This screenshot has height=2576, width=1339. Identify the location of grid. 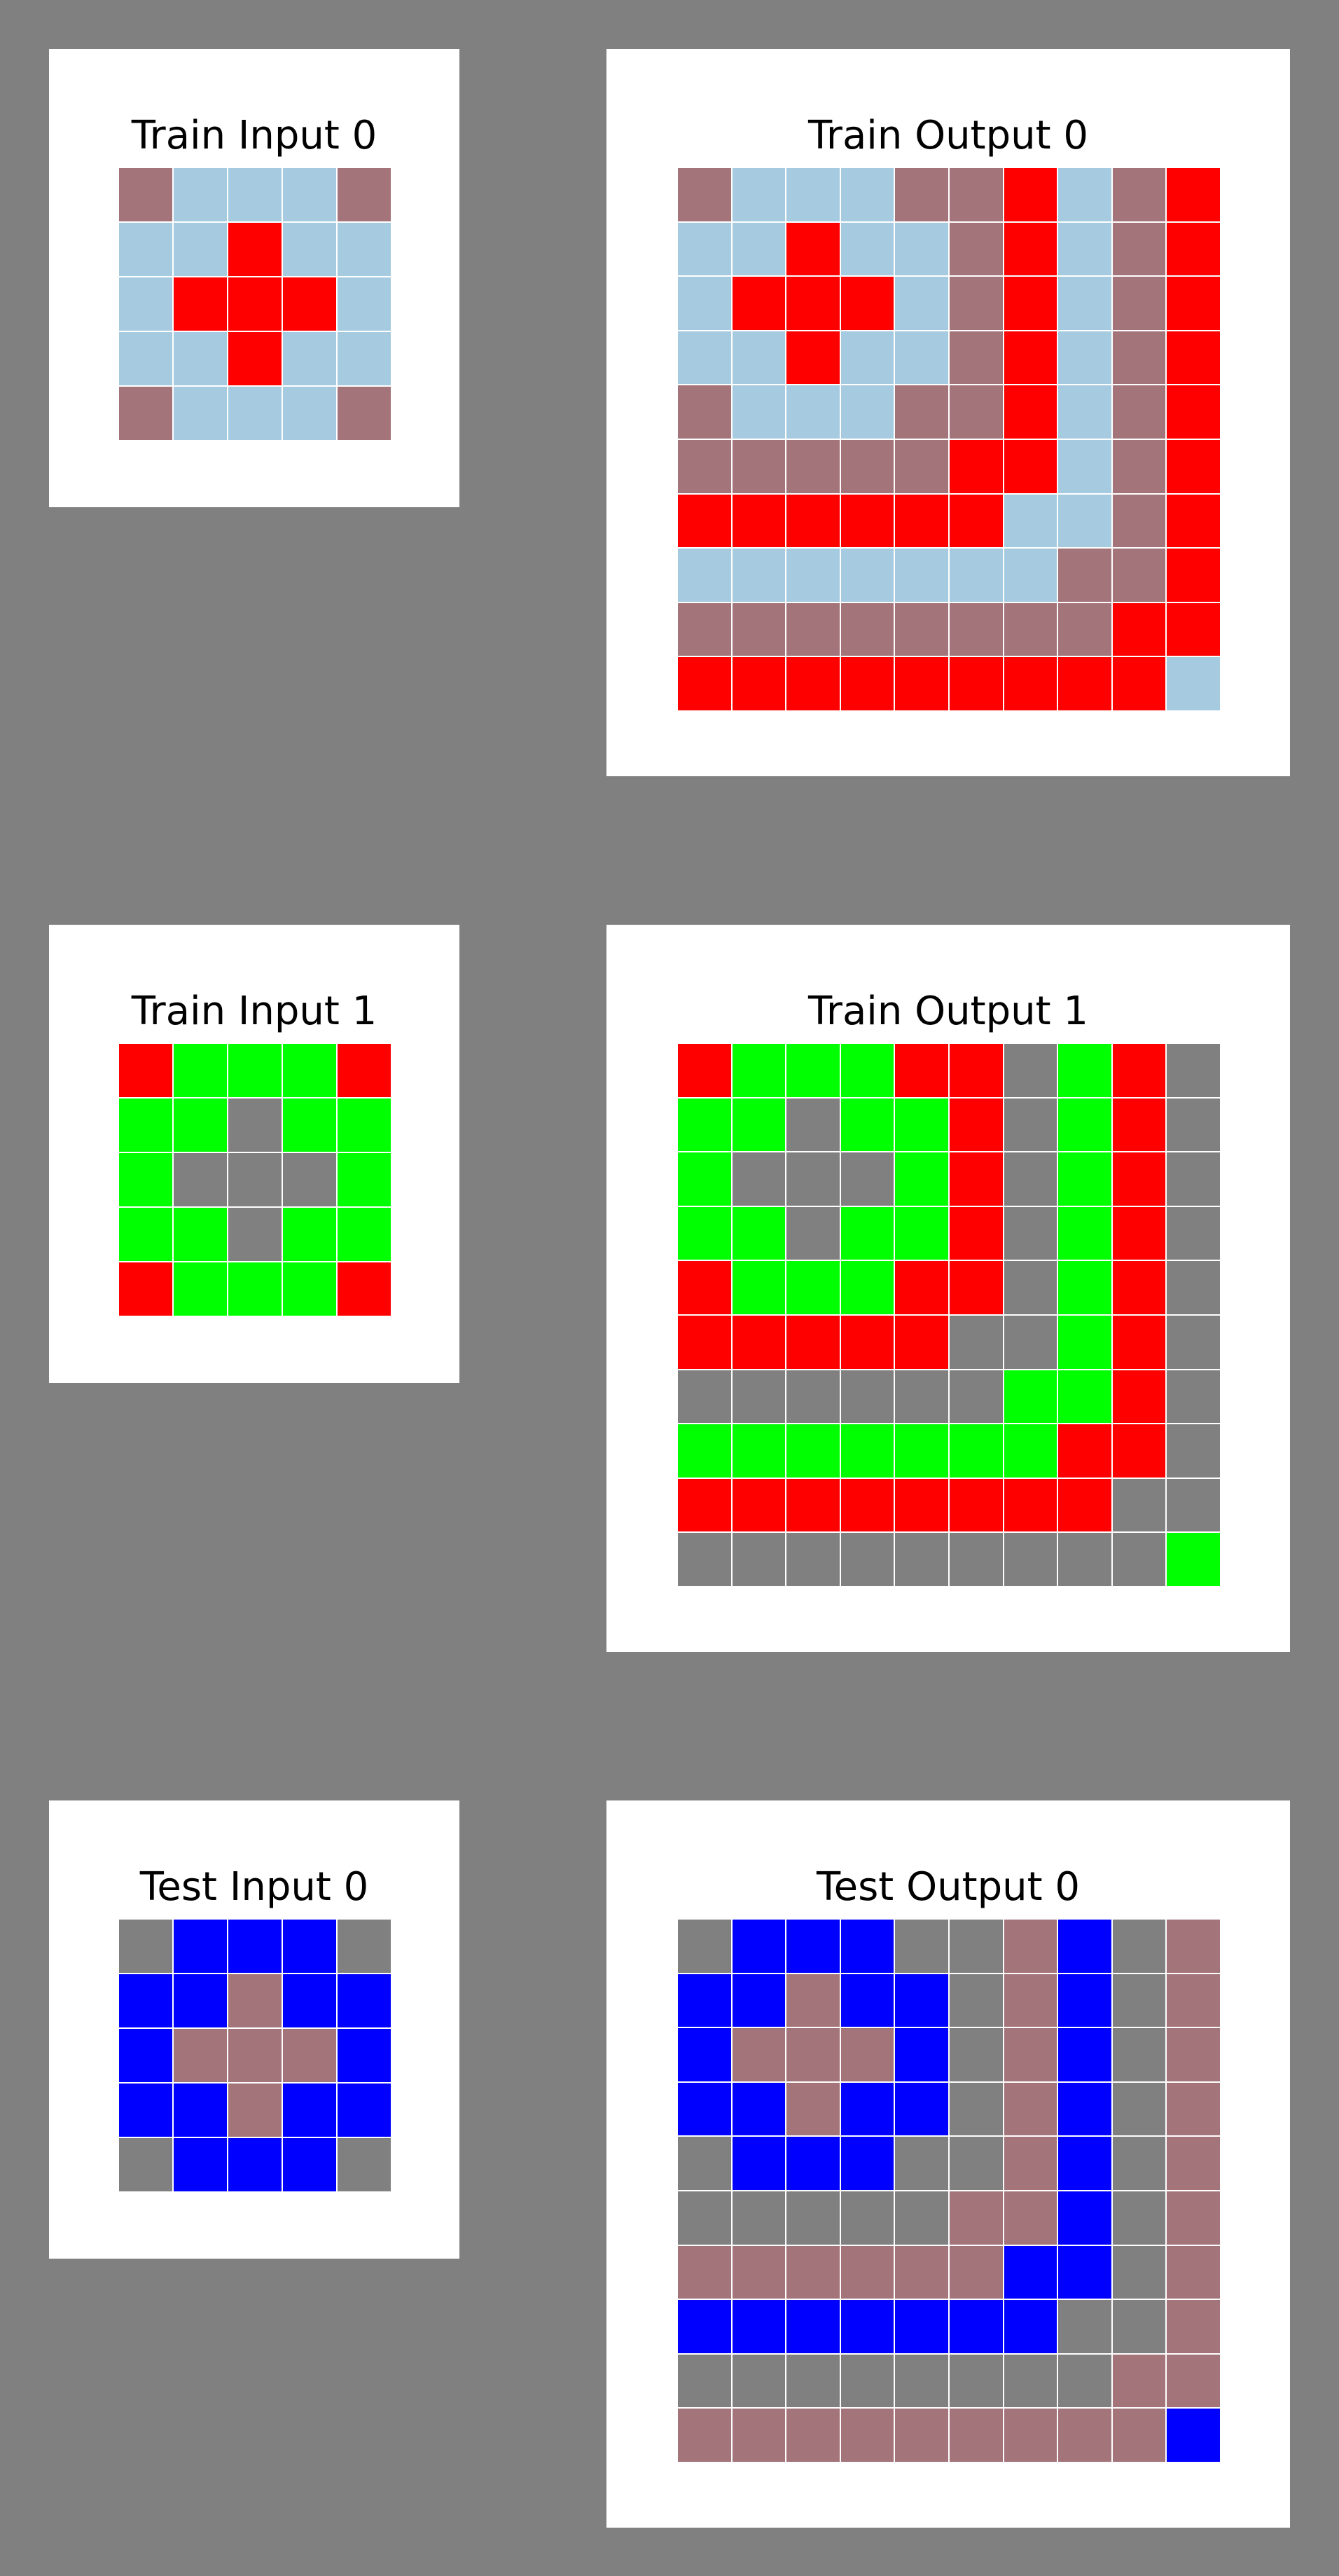
(949, 1315).